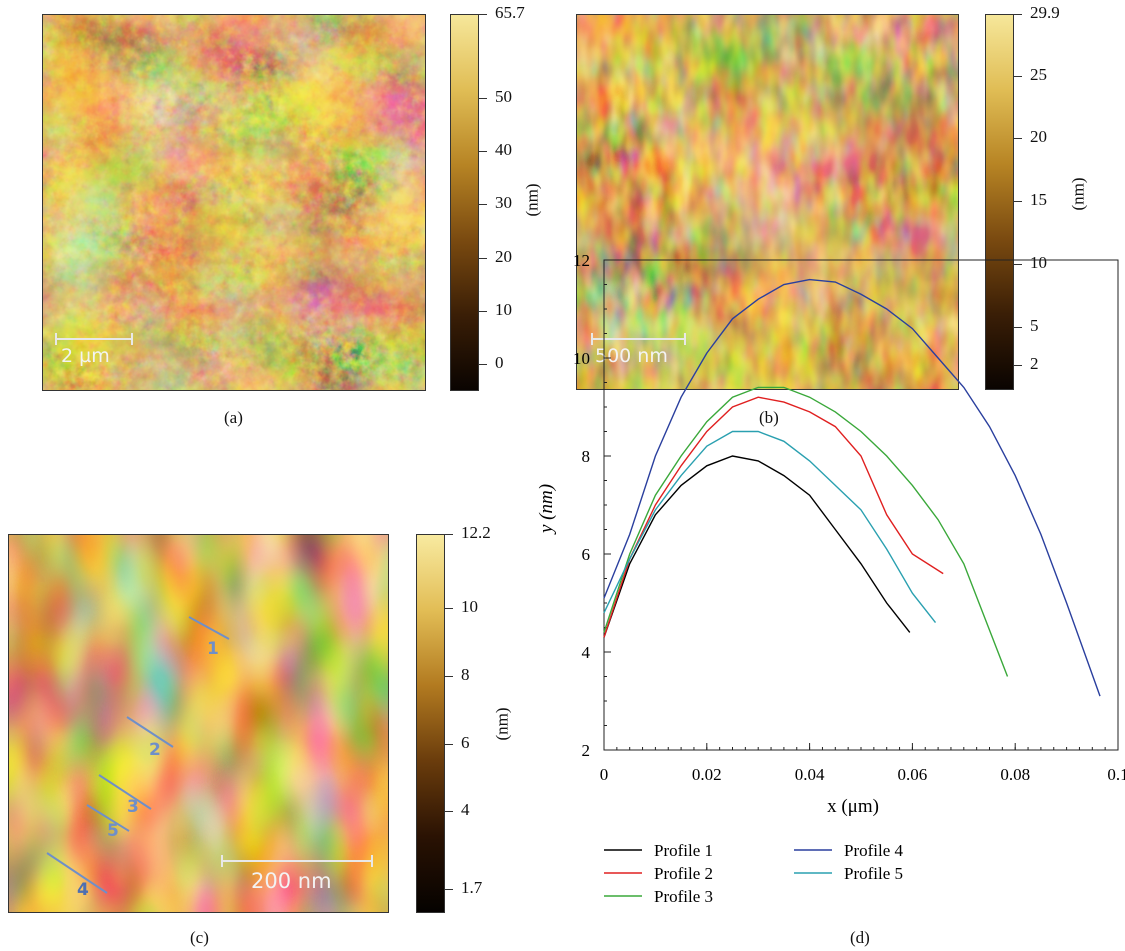 Image resolution: width=1125 pixels, height=951 pixels. What do you see at coordinates (291, 881) in the screenshot?
I see `scalebar-c-label: 200 nm` at bounding box center [291, 881].